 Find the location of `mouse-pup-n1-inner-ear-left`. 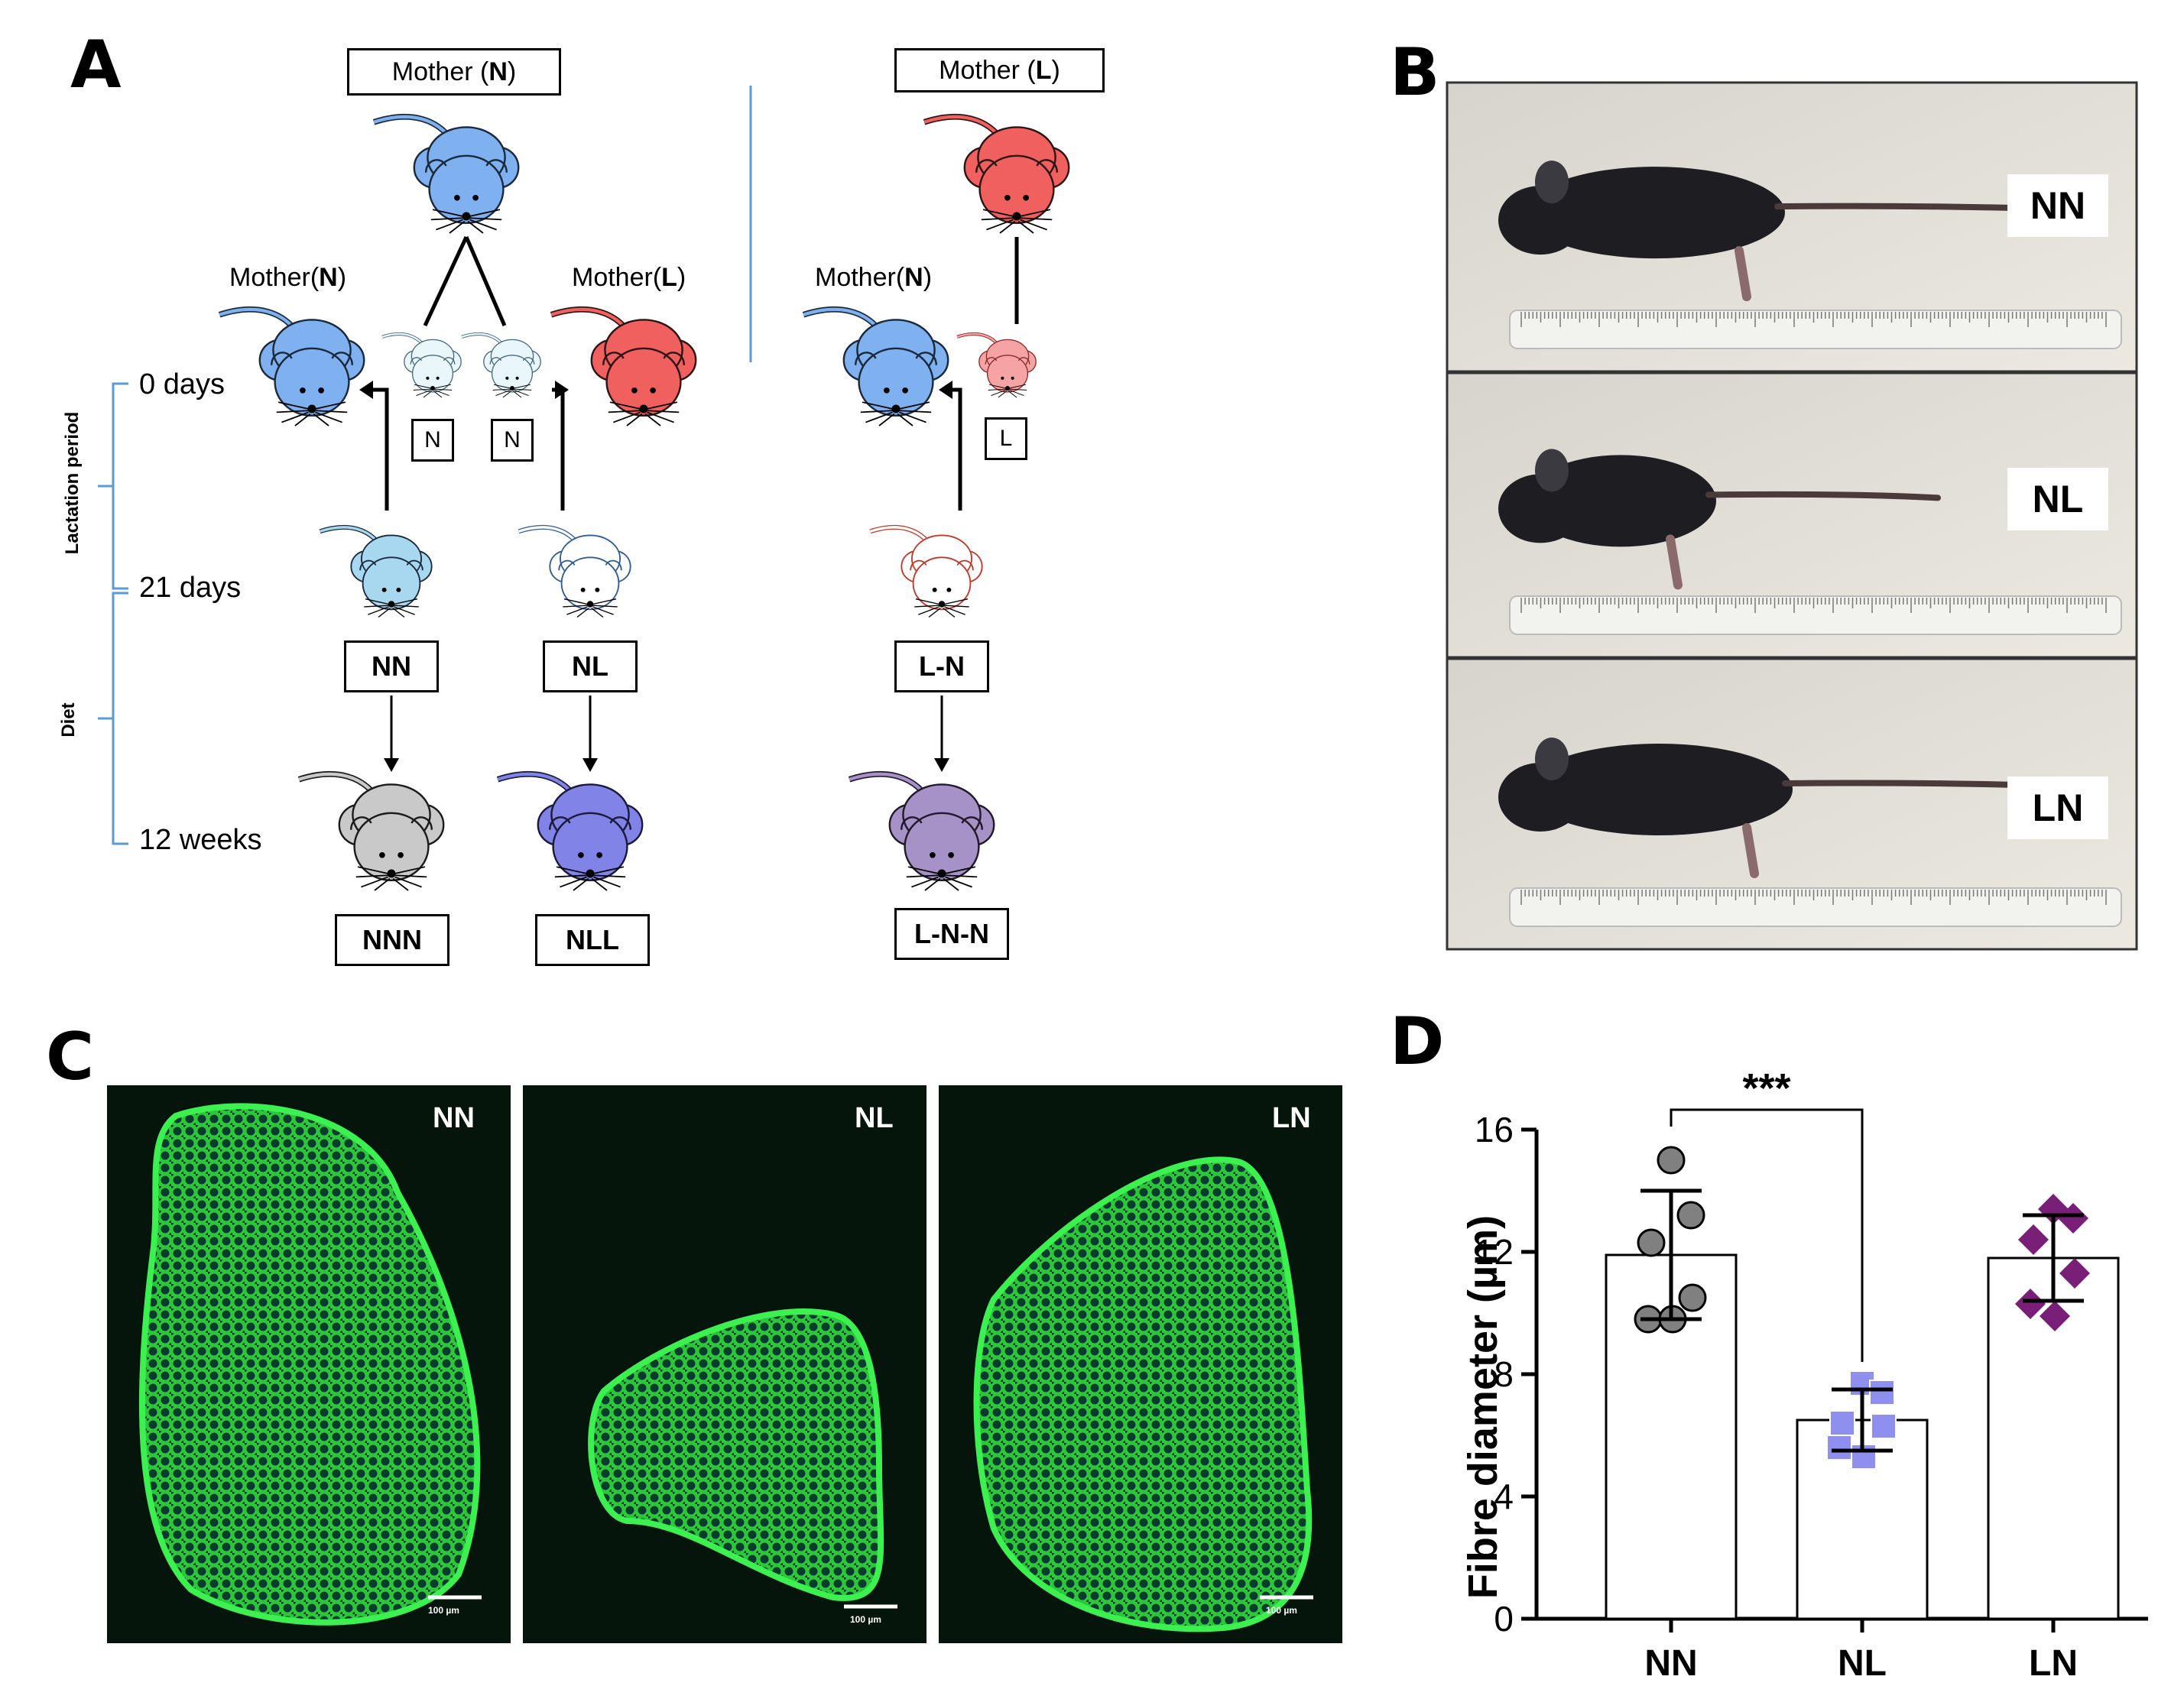

mouse-pup-n1-inner-ear-left is located at coordinates (416, 361).